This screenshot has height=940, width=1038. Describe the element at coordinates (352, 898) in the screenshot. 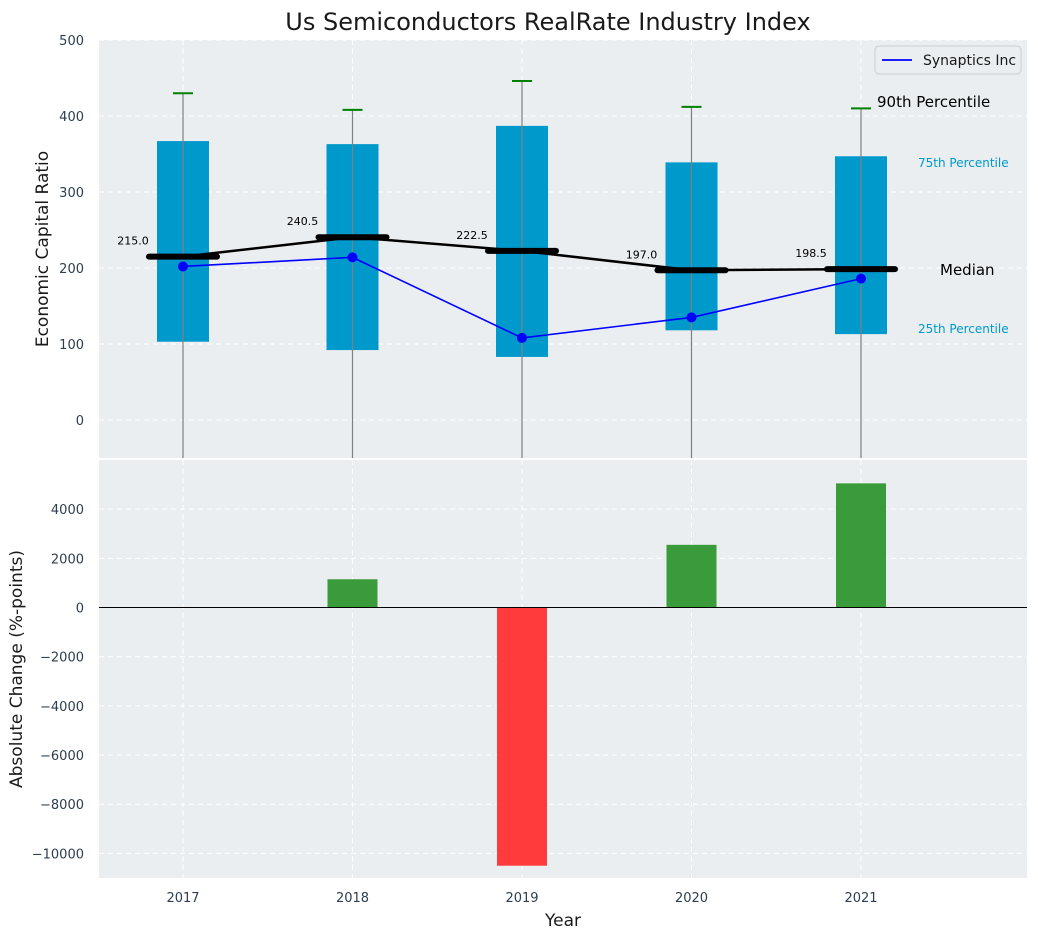

I see `x-tick-label: 2018` at that location.